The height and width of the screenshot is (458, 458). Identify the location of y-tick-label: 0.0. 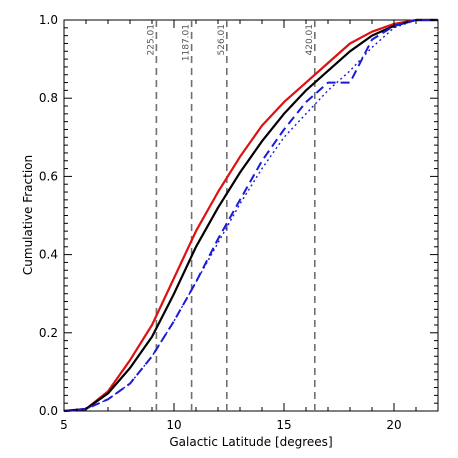
(48, 411).